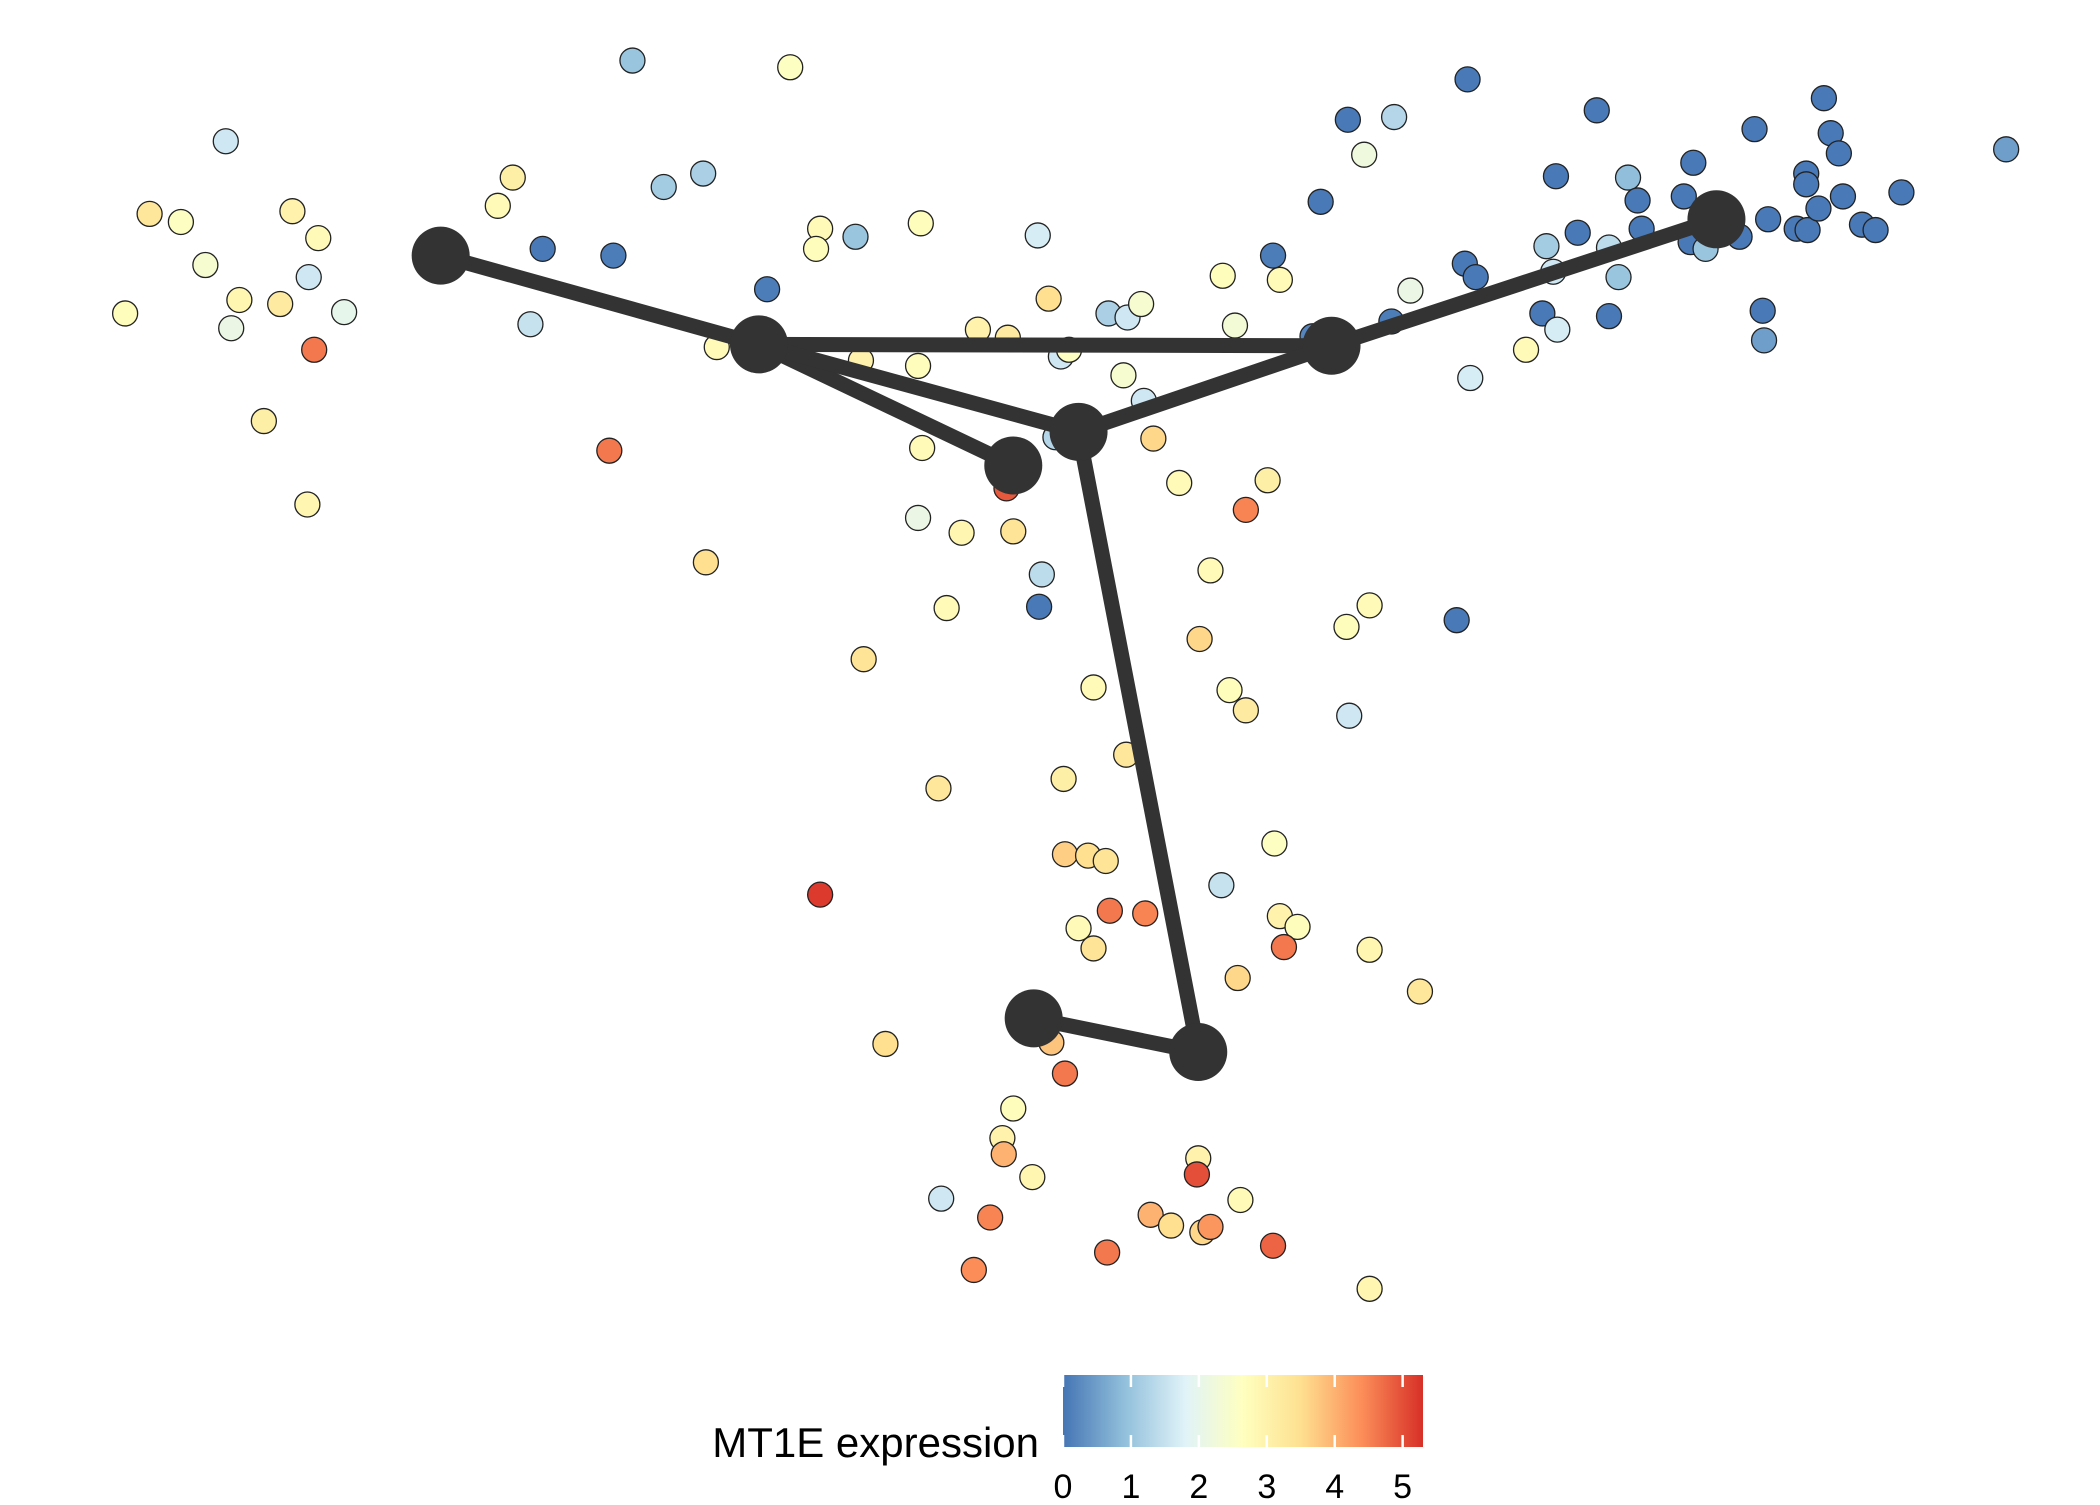 This screenshot has width=2100, height=1505. I want to click on color-legend: MT1E expression 0 1 2 3 4 5, so click(1067, 1440).